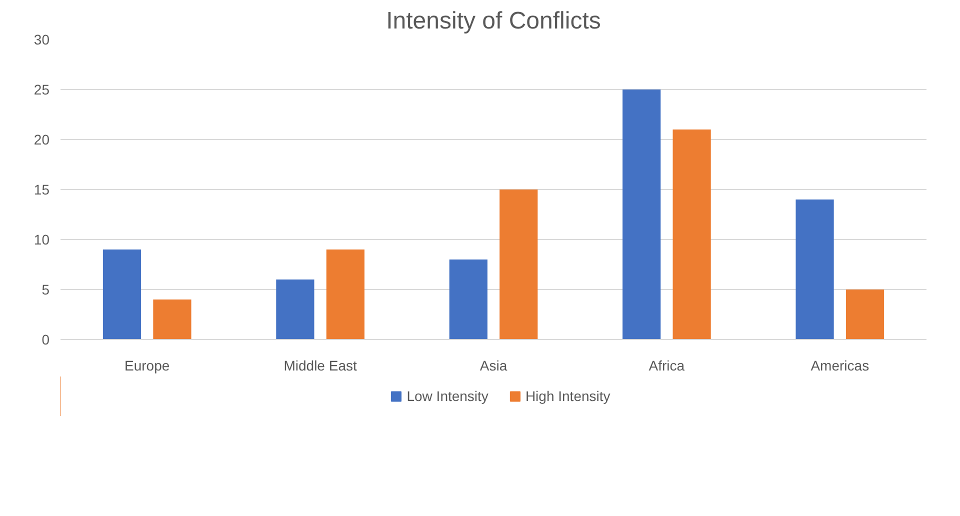 The image size is (960, 516). Describe the element at coordinates (46, 290) in the screenshot. I see `y-tick-label: 5` at that location.